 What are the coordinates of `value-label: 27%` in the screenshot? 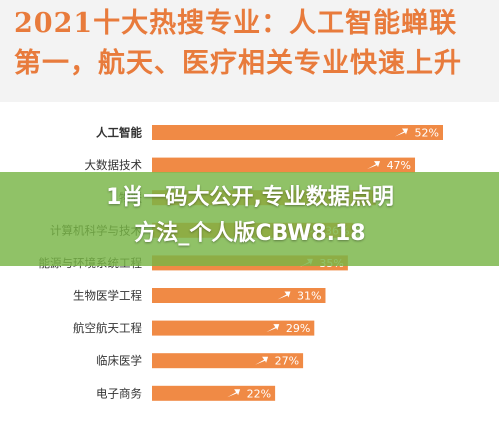 It's located at (287, 361).